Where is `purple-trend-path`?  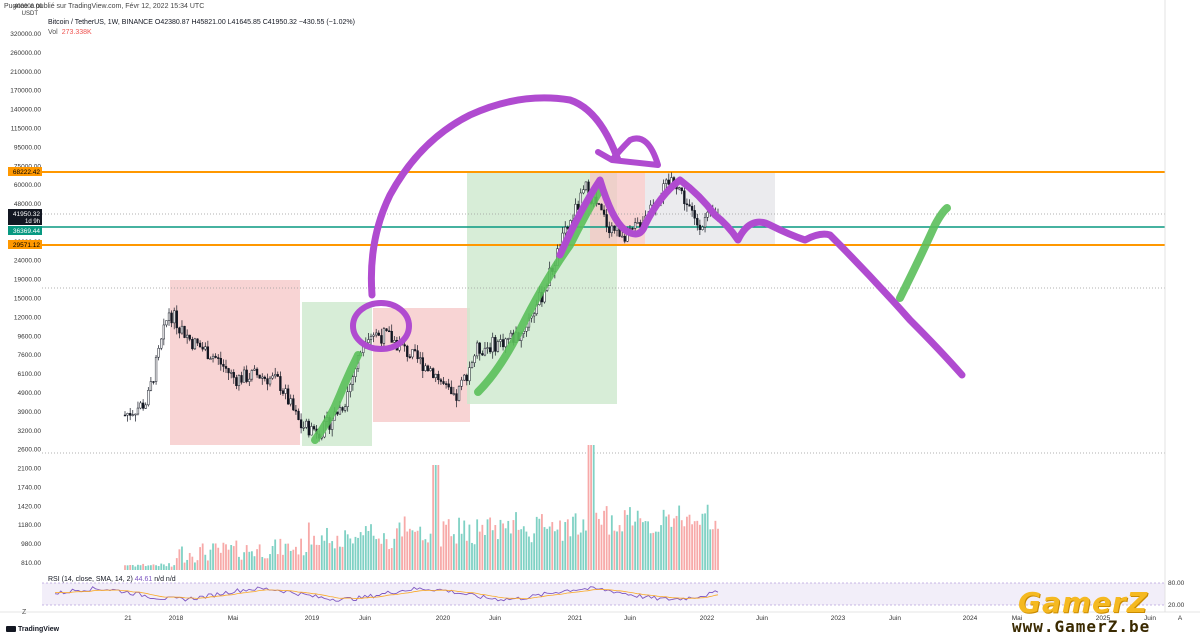 purple-trend-path is located at coordinates (761, 277).